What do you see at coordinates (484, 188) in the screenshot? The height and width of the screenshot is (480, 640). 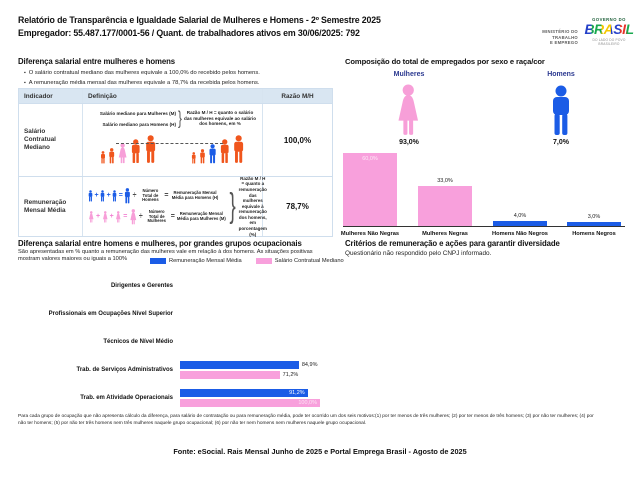 I see `composition-bar-chart: 60,0% 33,0% 4,0% 3,0%` at bounding box center [484, 188].